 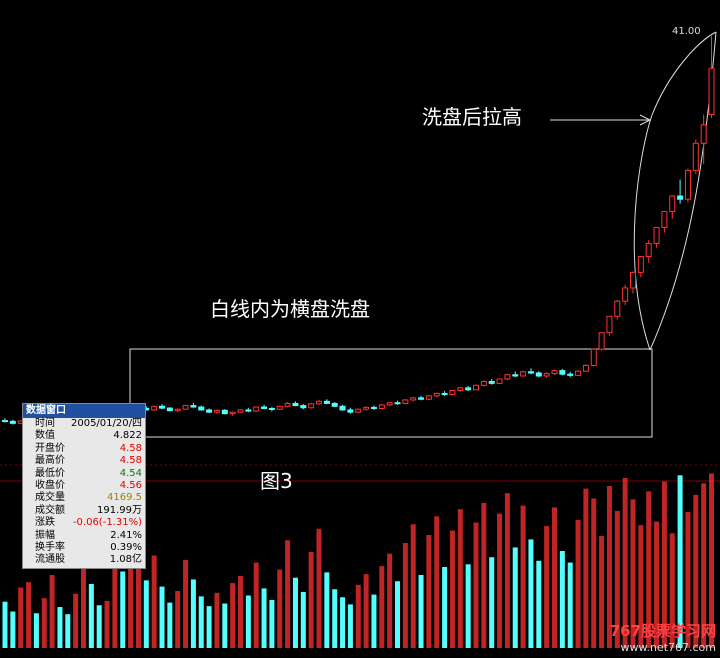 What do you see at coordinates (50, 448) in the screenshot?
I see `row-label: 开盘价` at bounding box center [50, 448].